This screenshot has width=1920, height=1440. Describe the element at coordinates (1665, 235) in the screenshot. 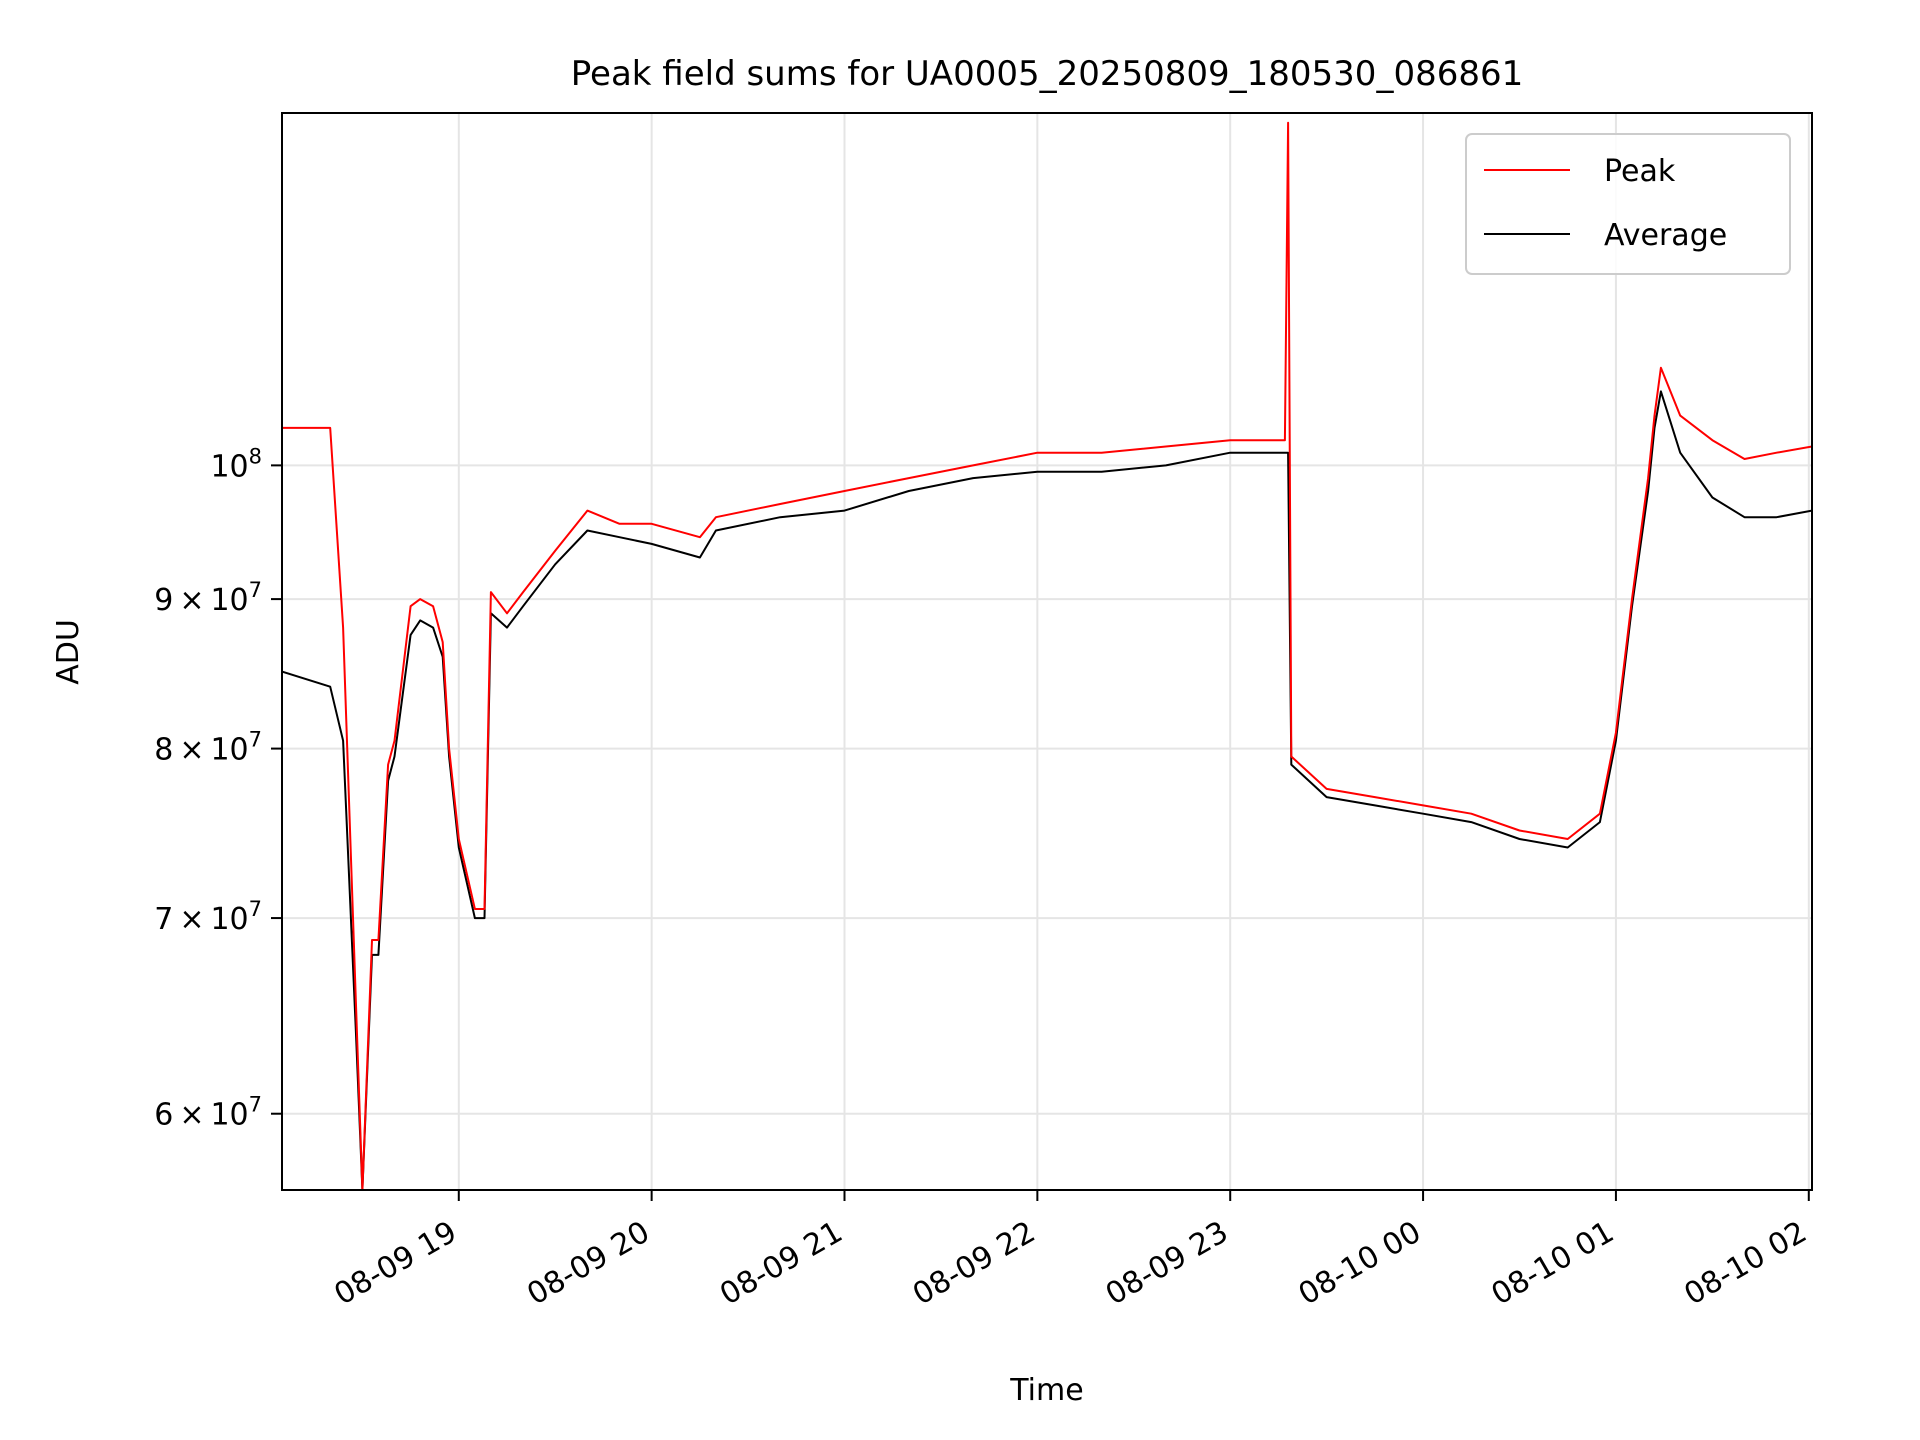

I see `legend-label-average: Average` at that location.